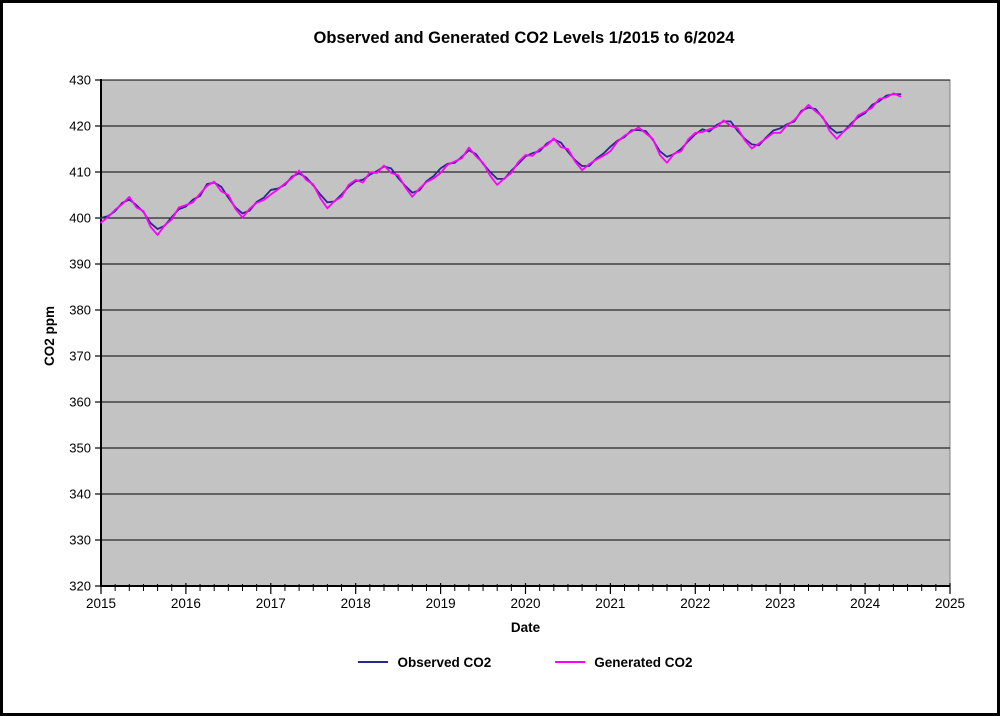  Describe the element at coordinates (80, 448) in the screenshot. I see `y-tick-label: 350` at that location.